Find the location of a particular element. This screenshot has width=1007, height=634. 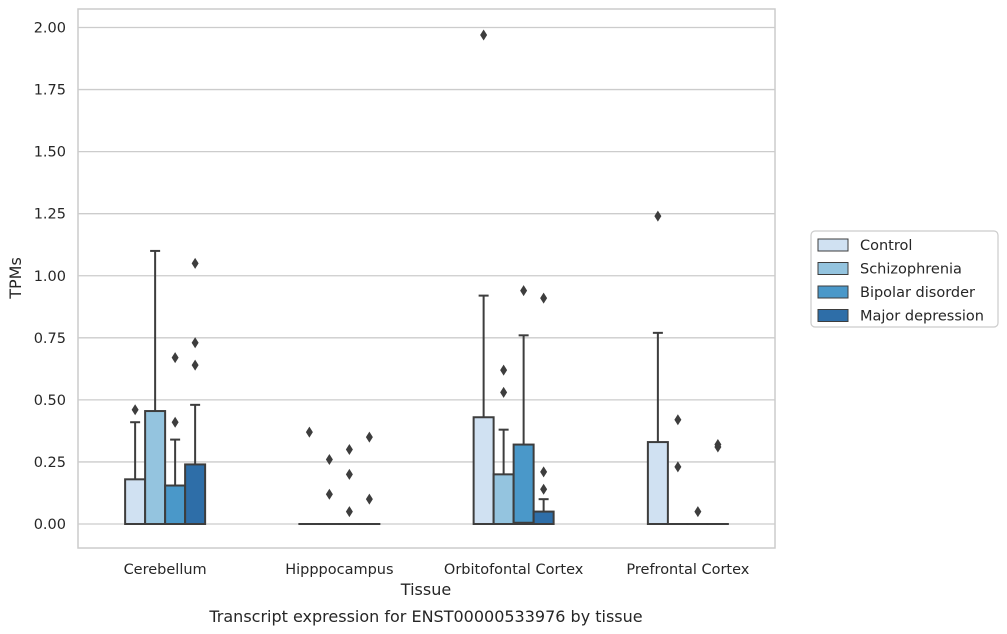

y-tick-label: 1.50 is located at coordinates (50, 153).